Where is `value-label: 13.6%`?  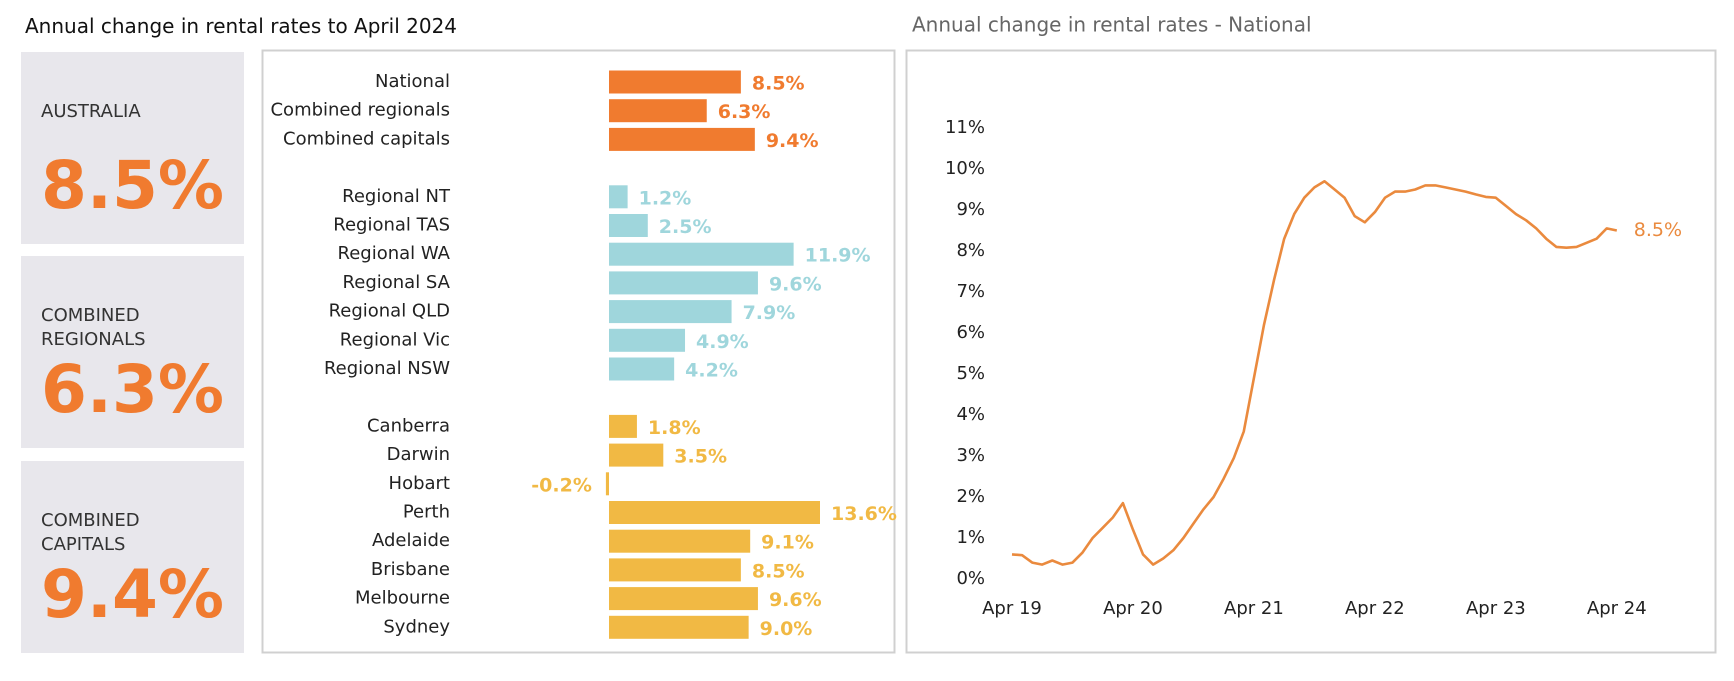
value-label: 13.6% is located at coordinates (864, 514).